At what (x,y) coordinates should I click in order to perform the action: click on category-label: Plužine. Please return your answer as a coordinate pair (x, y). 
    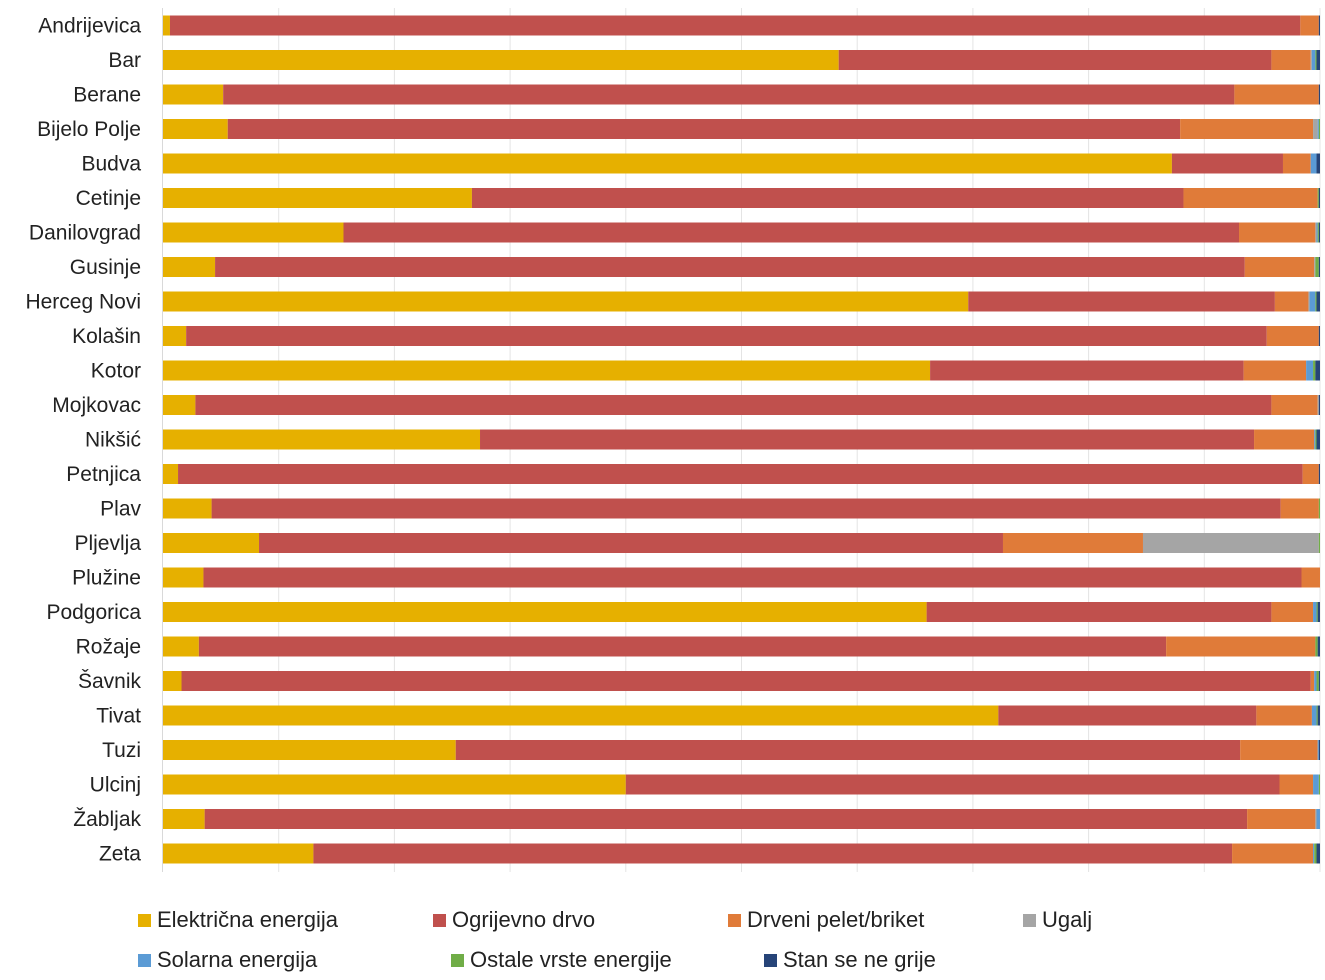
    Looking at the image, I should click on (106, 578).